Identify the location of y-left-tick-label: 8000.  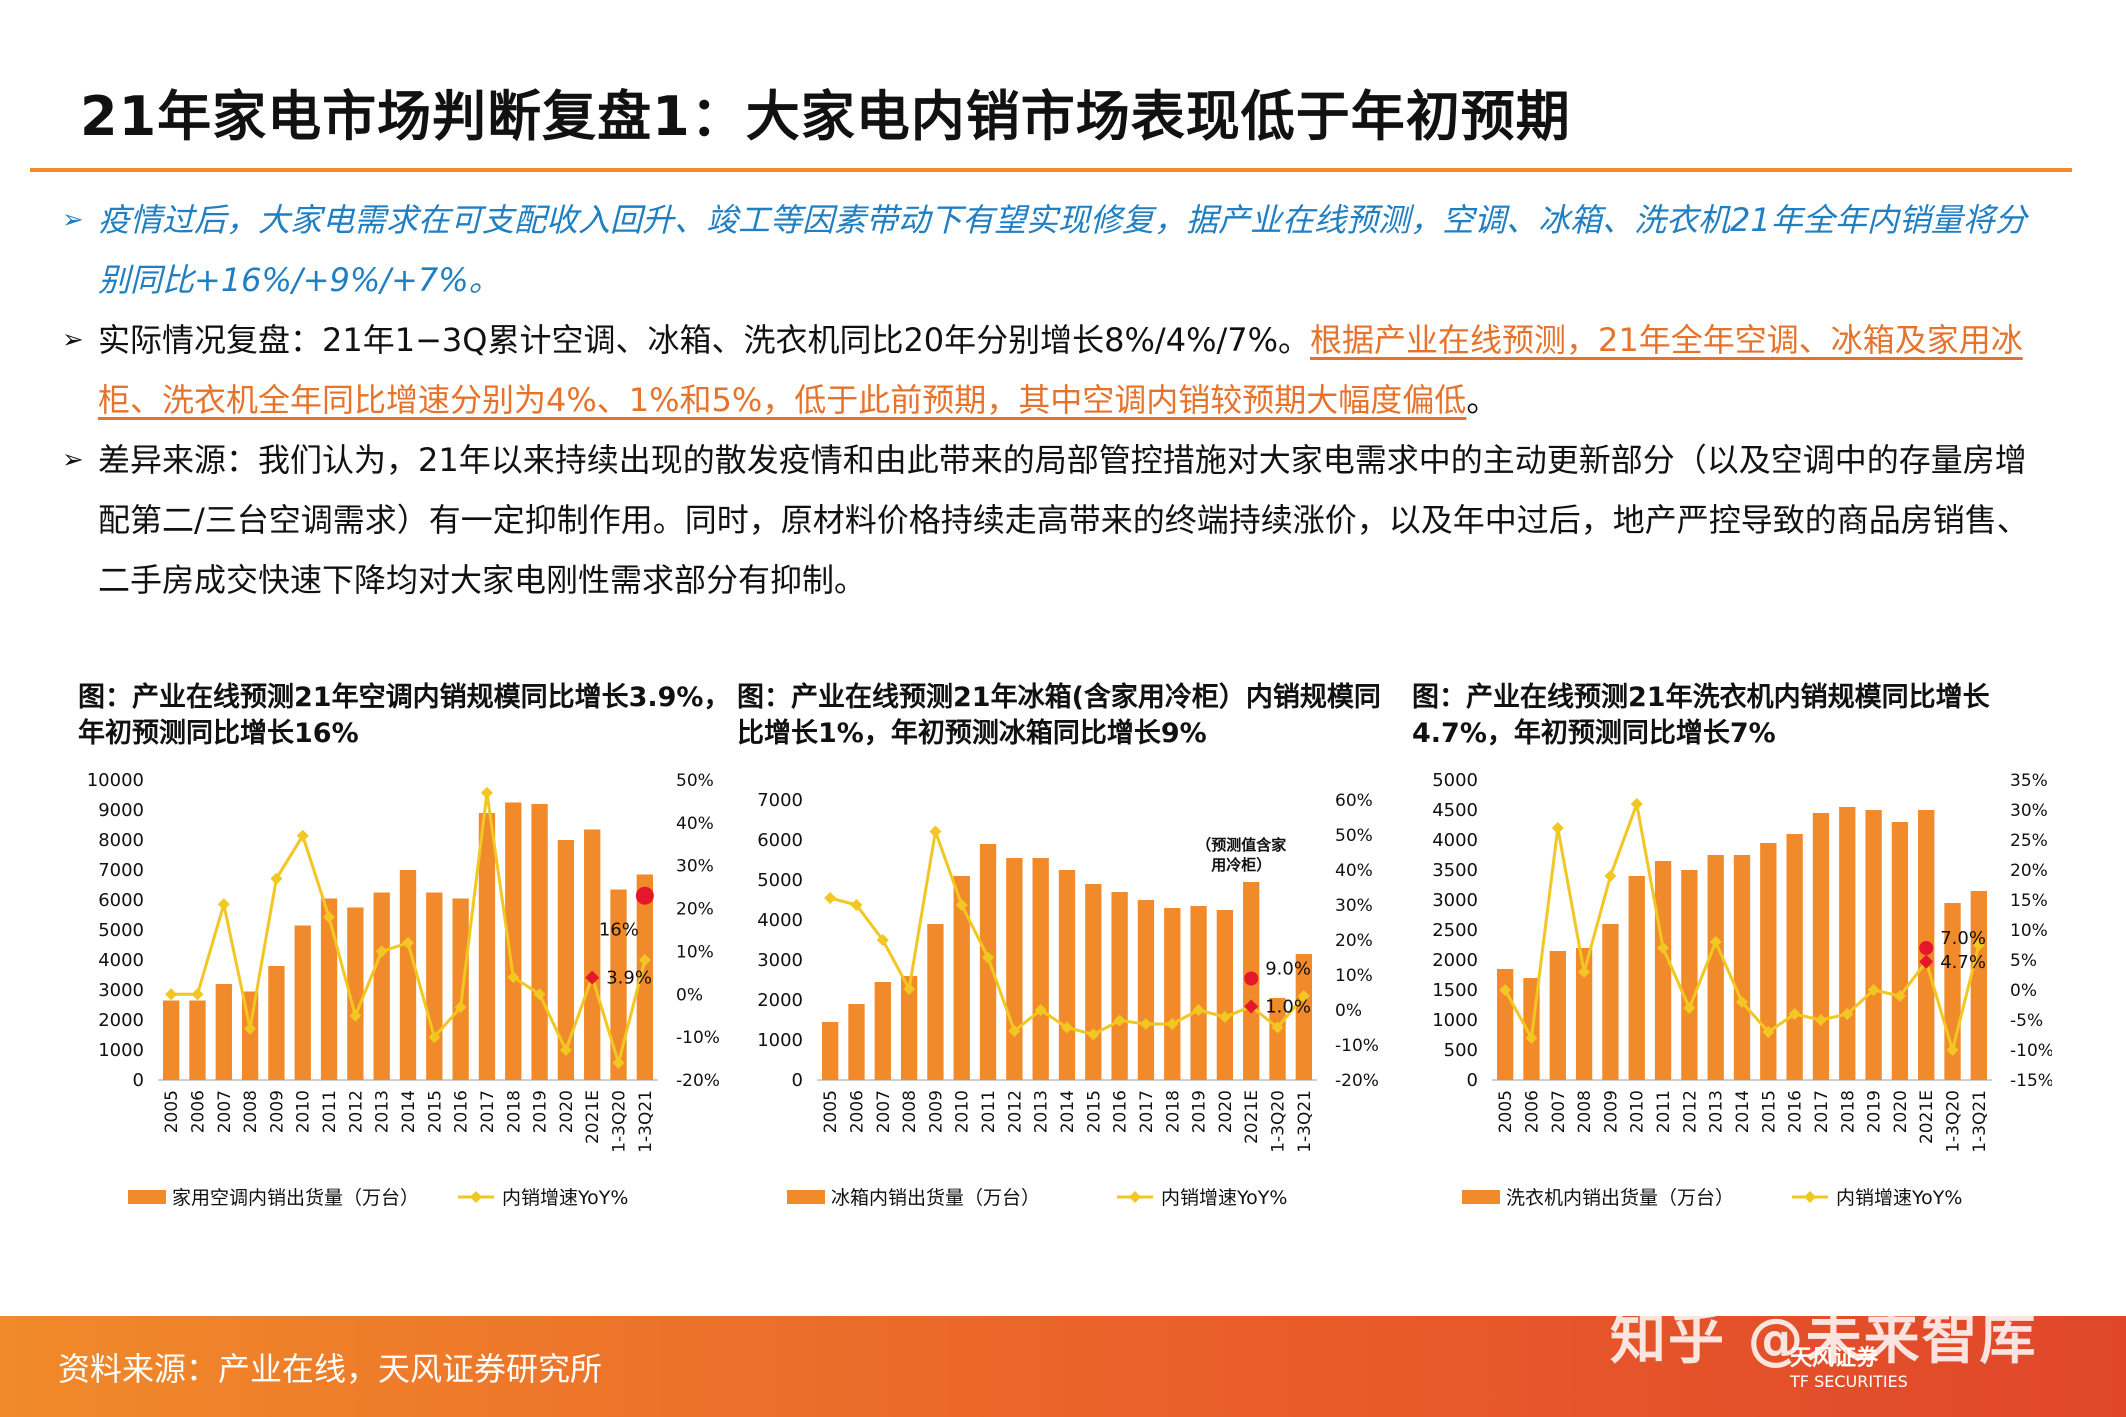
(121, 840).